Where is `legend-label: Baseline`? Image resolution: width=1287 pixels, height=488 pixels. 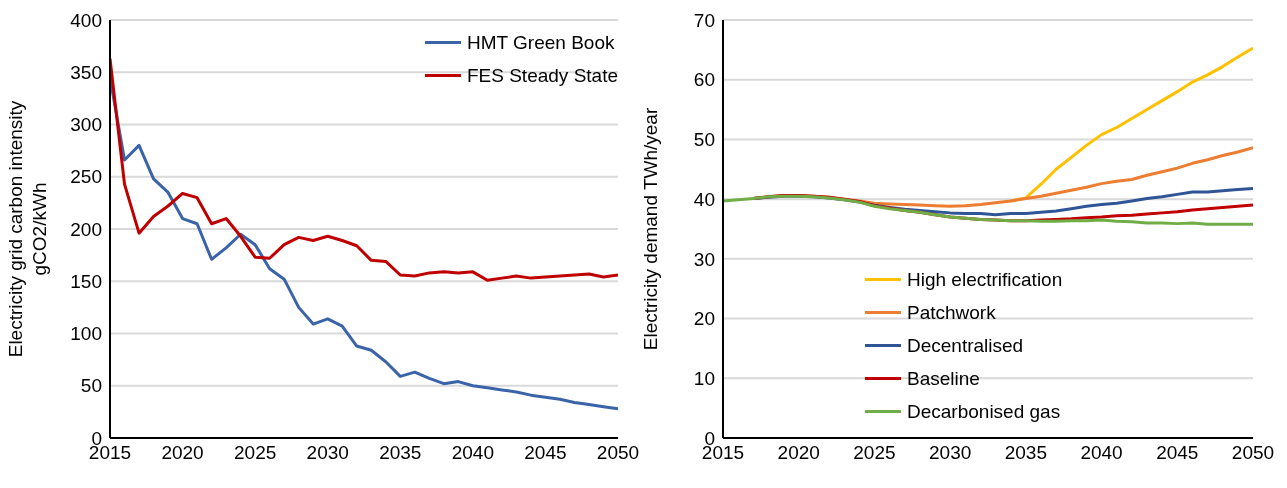
legend-label: Baseline is located at coordinates (943, 379).